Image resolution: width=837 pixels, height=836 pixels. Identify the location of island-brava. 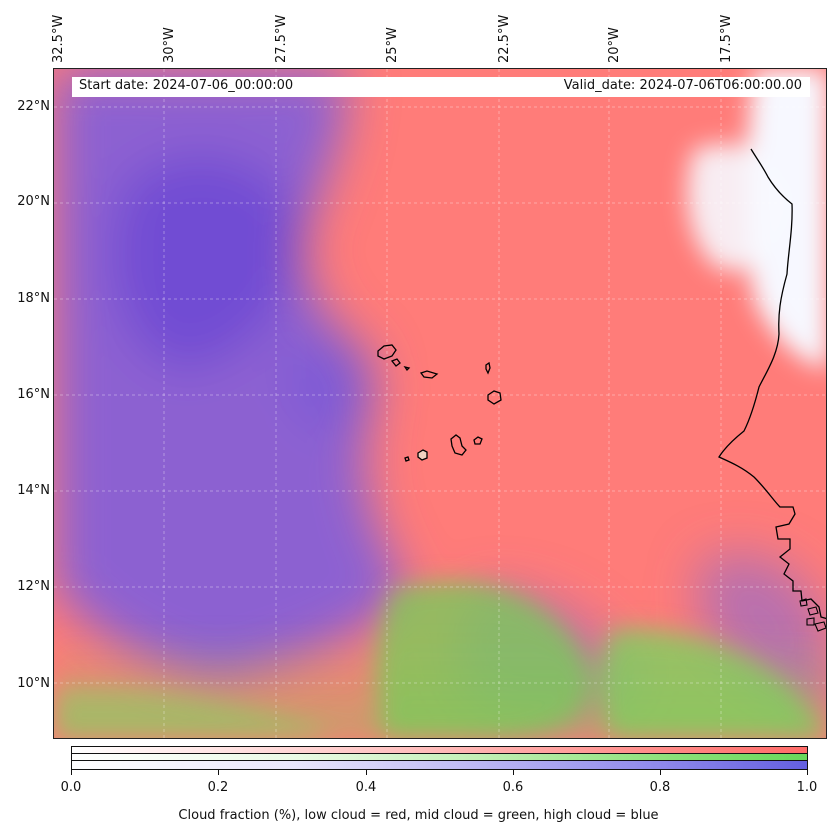
(407, 459).